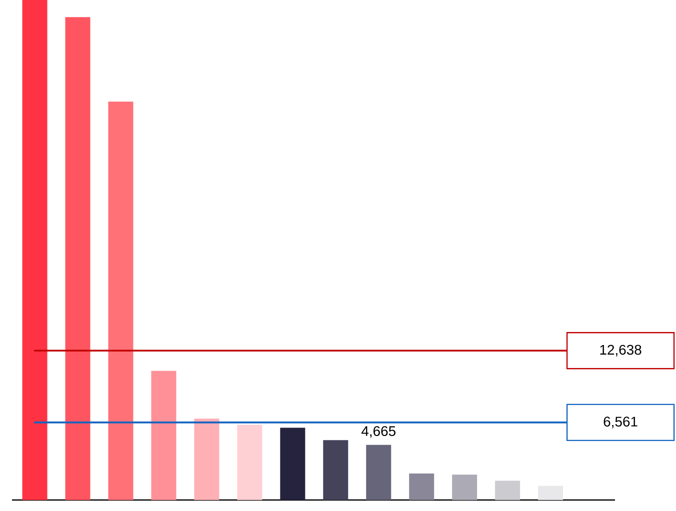 Image resolution: width=676 pixels, height=511 pixels. I want to click on data-label: 4,665, so click(378, 432).